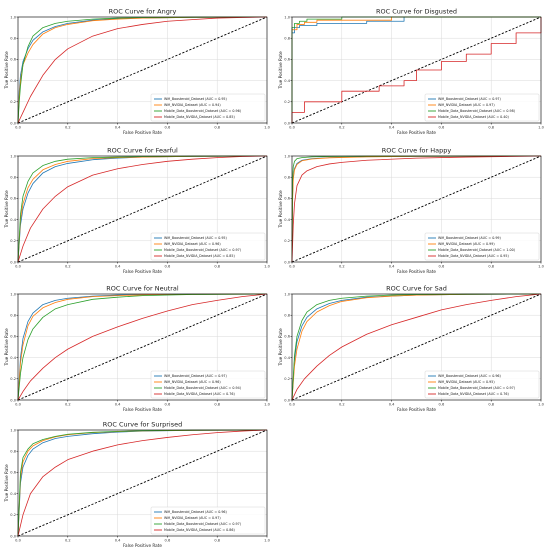  What do you see at coordinates (142, 151) in the screenshot?
I see `chart-title: ROC Curve for Fearful` at bounding box center [142, 151].